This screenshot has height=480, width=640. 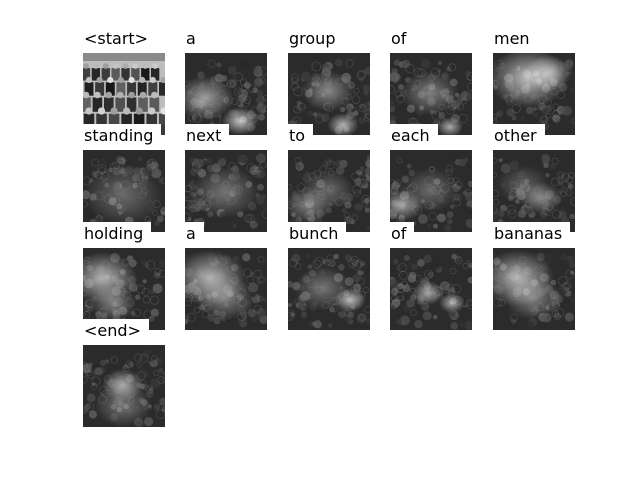 I want to click on caption-word-label: men, so click(x=515, y=40).